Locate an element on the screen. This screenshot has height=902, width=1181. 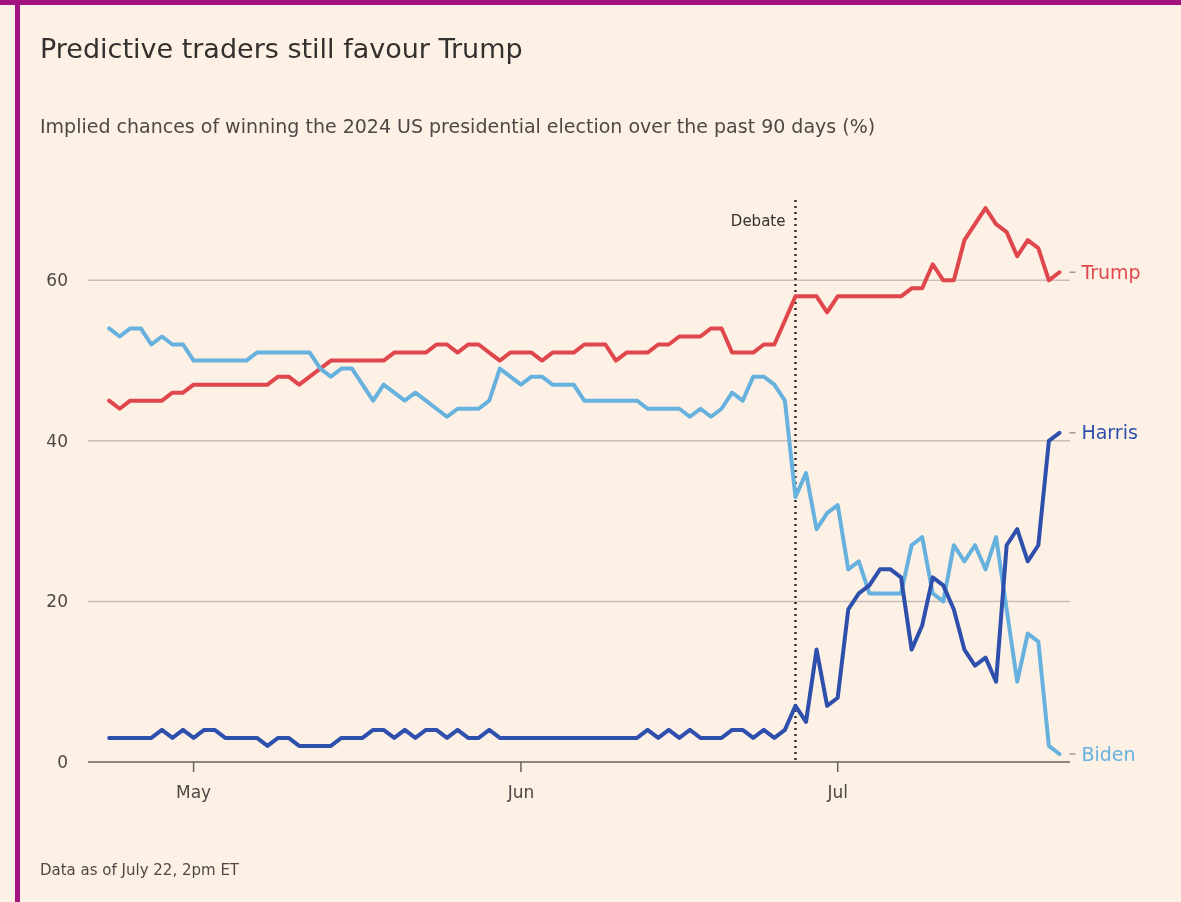
chart-title: Predictive traders still favour Trump is located at coordinates (281, 48).